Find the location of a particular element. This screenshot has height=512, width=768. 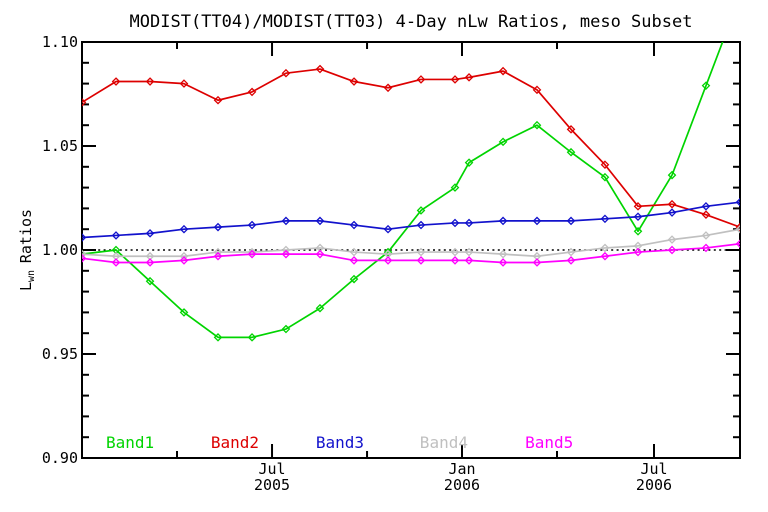

legend-band5: Band5 is located at coordinates (549, 442).